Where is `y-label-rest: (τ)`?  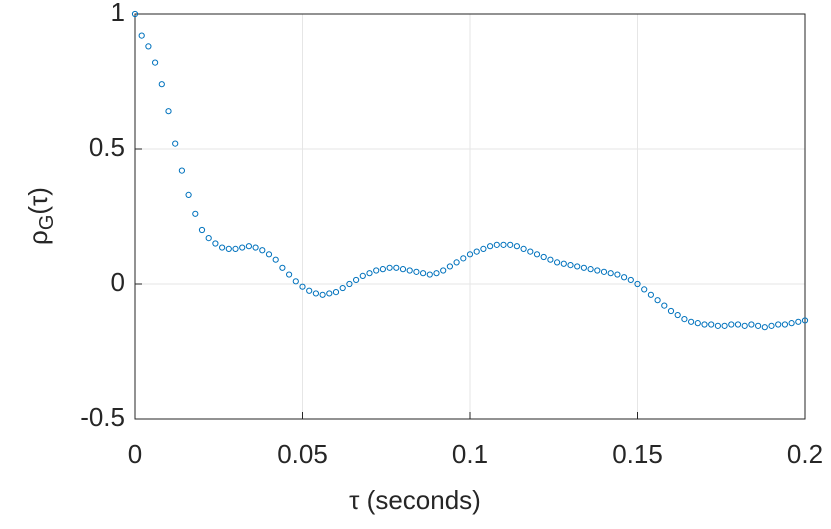
y-label-rest: (τ) is located at coordinates (38, 201).